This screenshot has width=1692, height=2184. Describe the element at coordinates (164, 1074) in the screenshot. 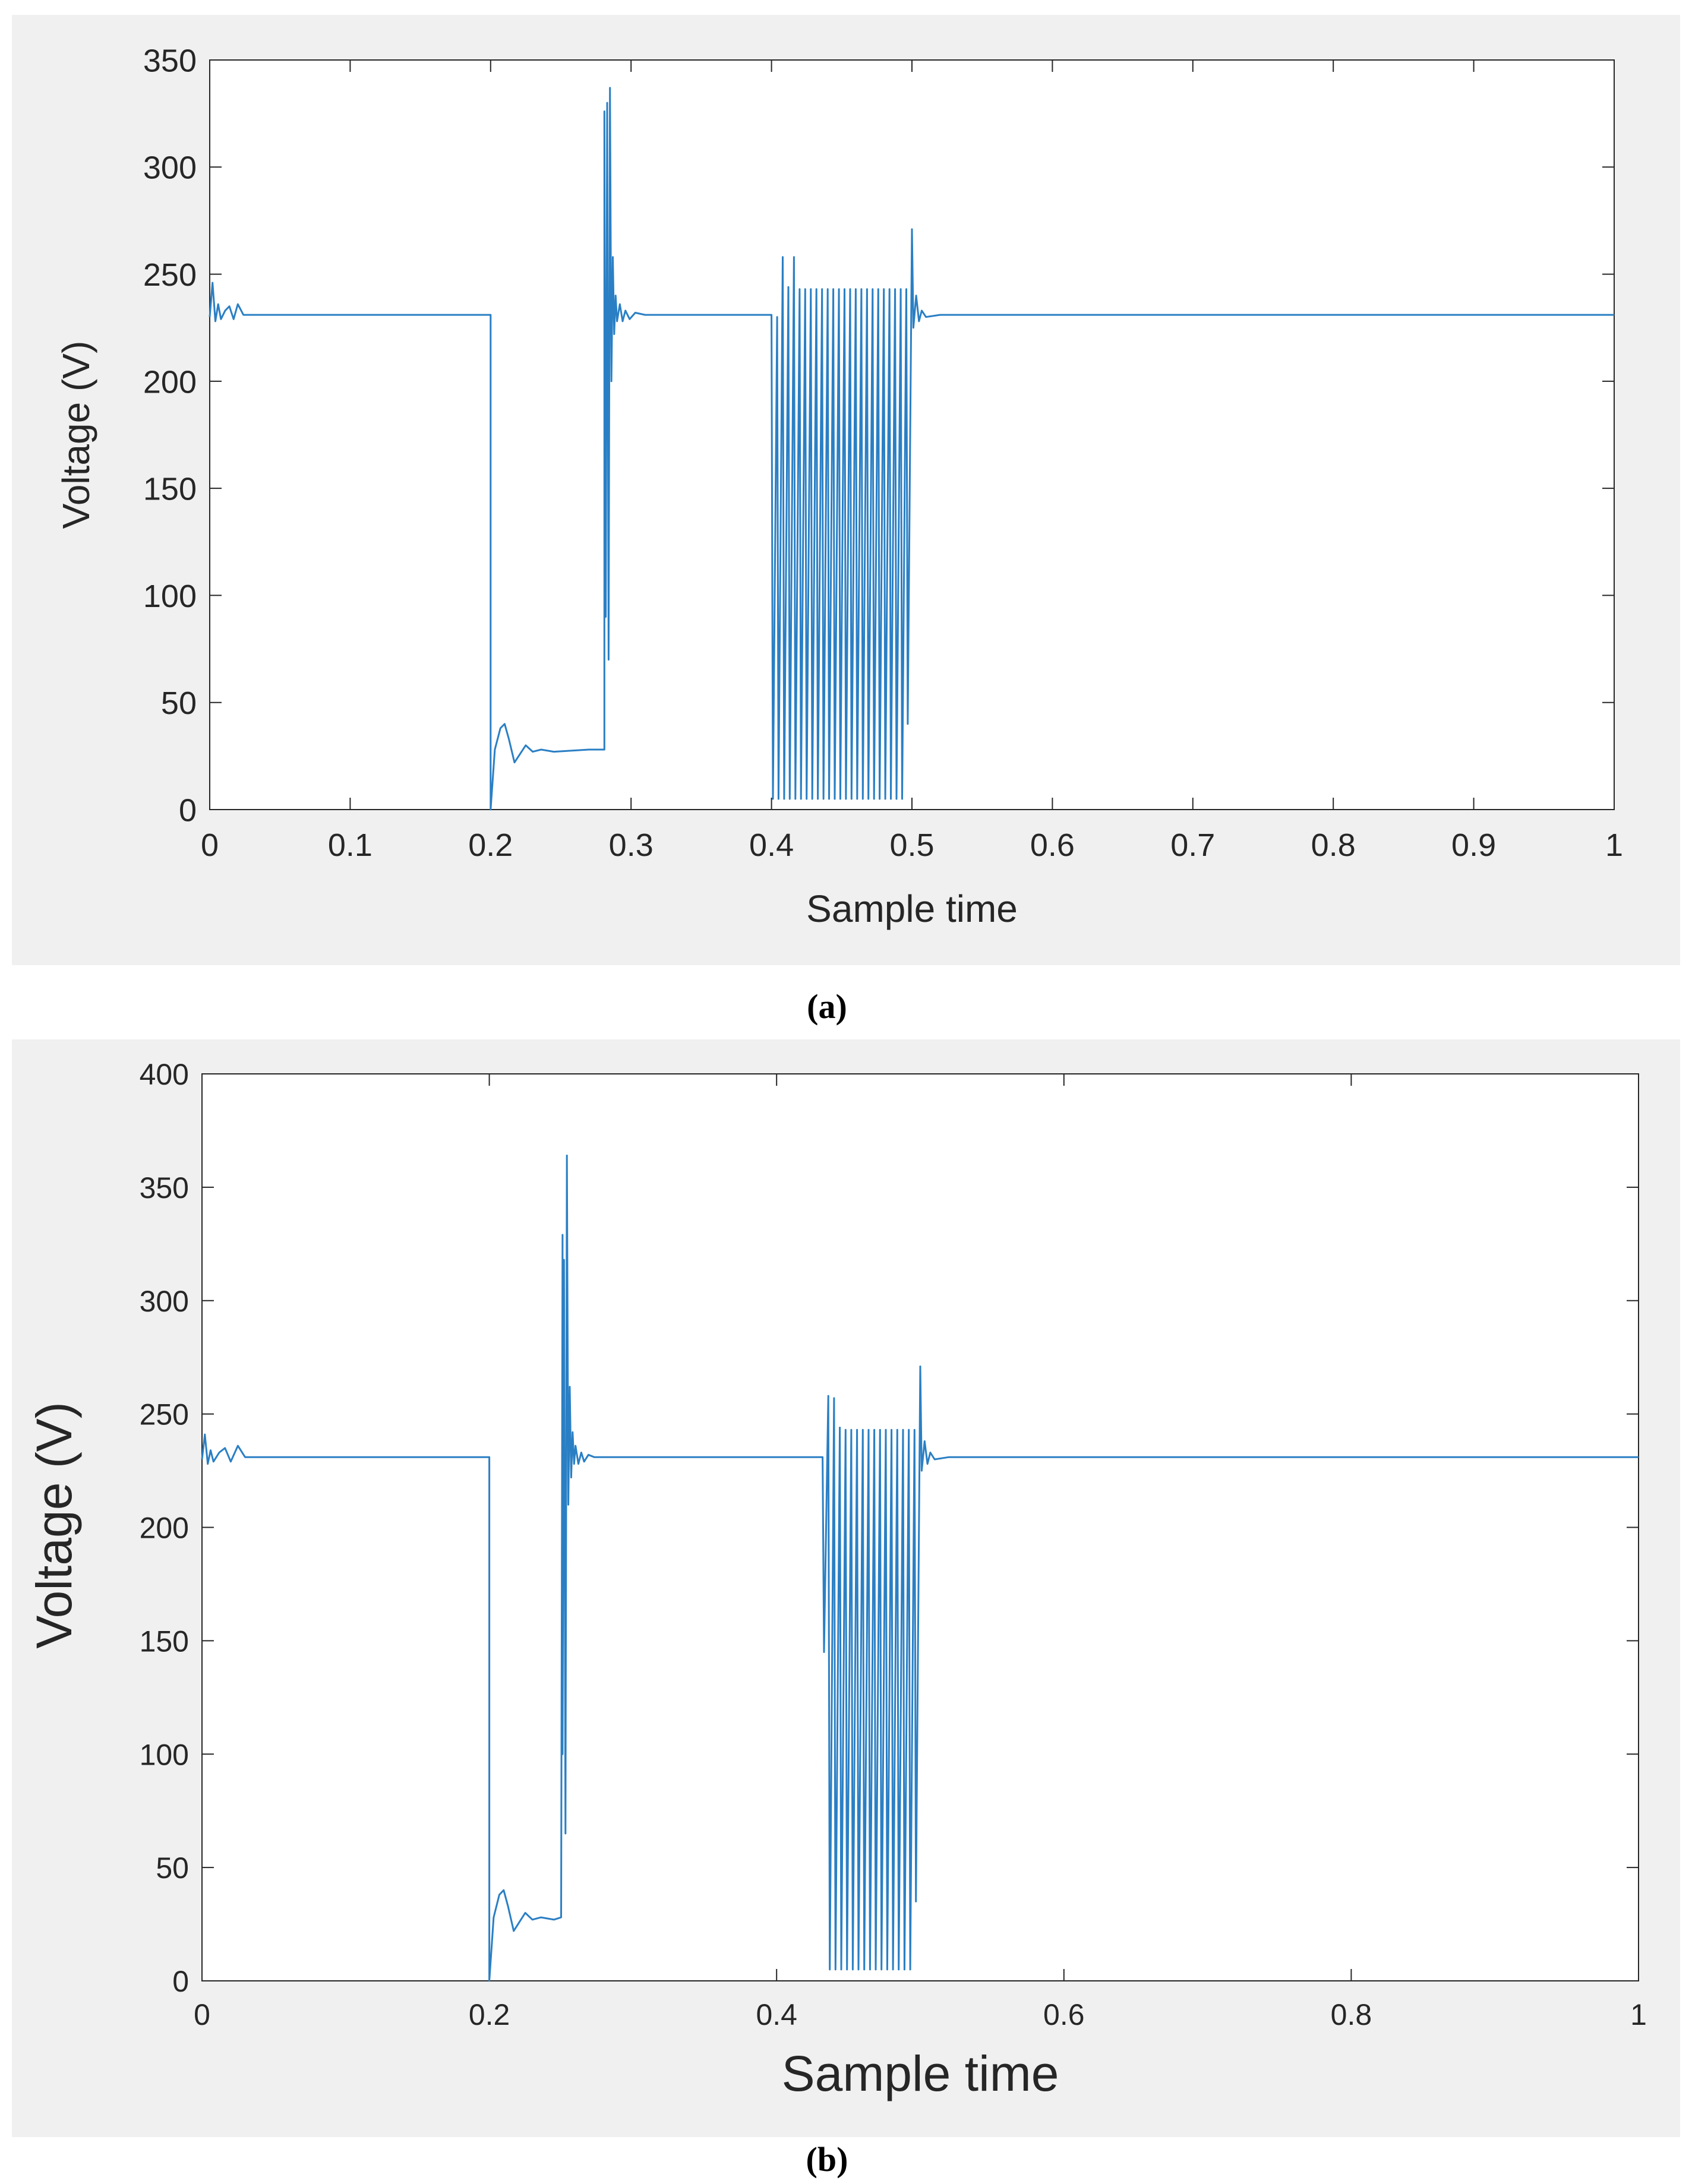

I see `y-tick-label: 400` at that location.